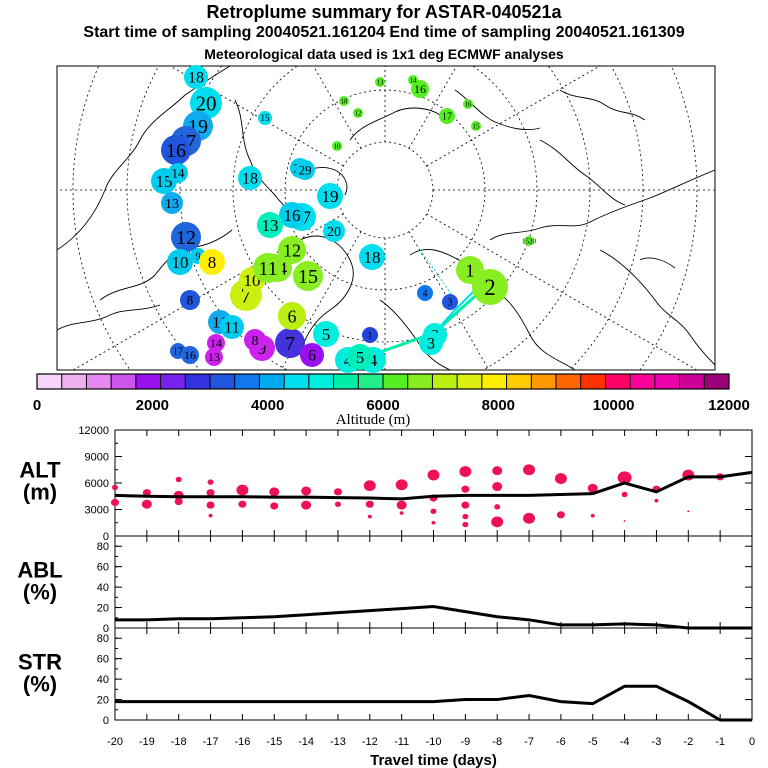 This screenshot has height=768, width=768. I want to click on cluster-label: 6, so click(292, 316).